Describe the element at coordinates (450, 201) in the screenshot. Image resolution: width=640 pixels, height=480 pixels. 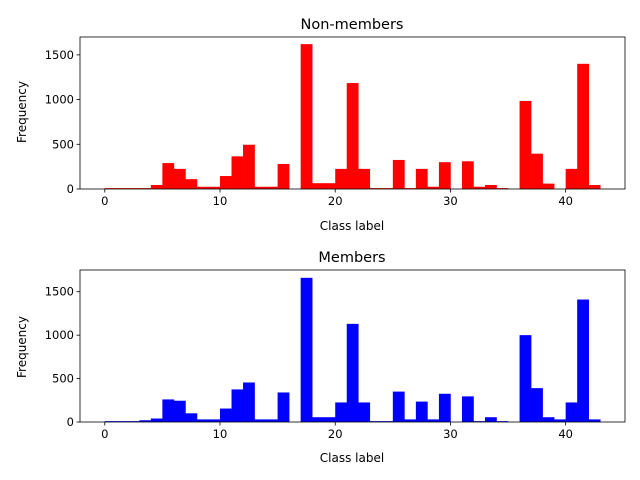
I see `x-tick-label: 30` at that location.